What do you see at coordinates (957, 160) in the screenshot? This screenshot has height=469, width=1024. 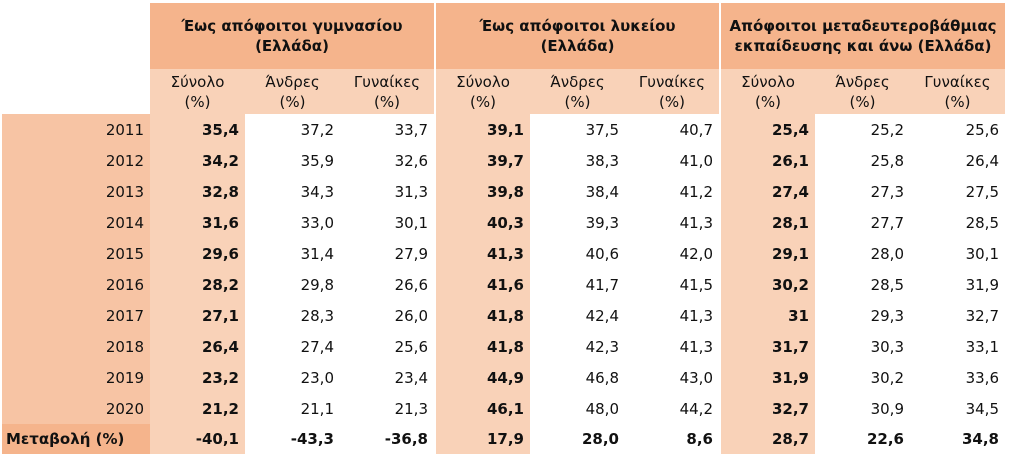 I see `value-cell: 26,4` at bounding box center [957, 160].